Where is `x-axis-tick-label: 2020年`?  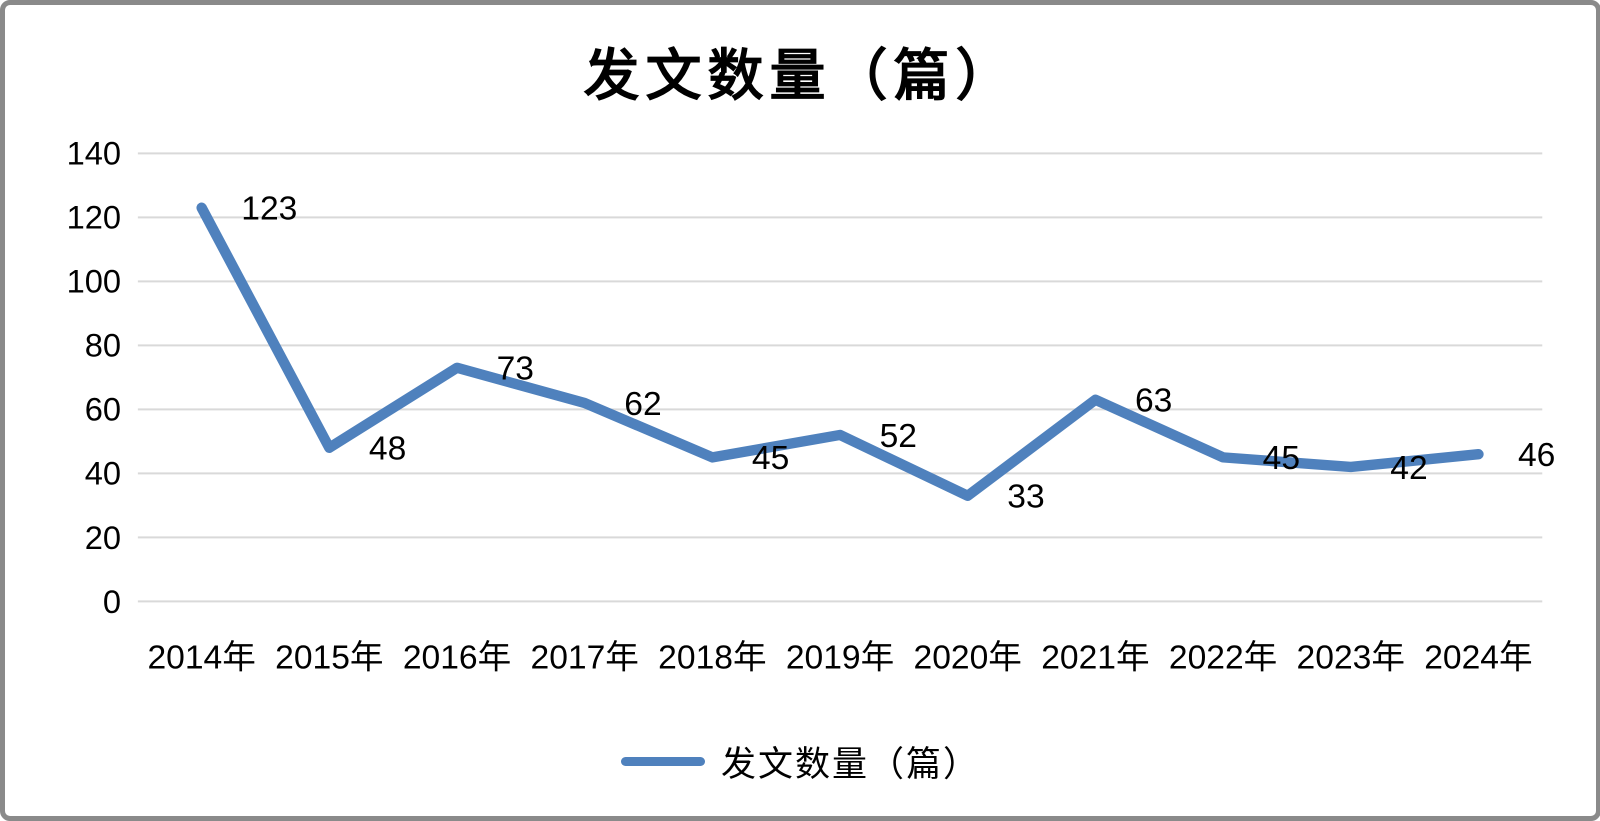
x-axis-tick-label: 2020年 is located at coordinates (968, 658).